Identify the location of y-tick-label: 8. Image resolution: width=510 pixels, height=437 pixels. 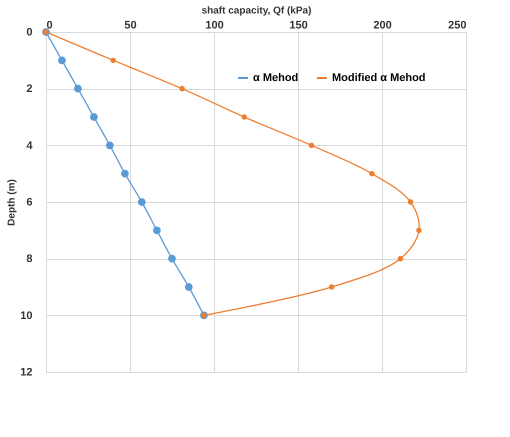
(29, 259).